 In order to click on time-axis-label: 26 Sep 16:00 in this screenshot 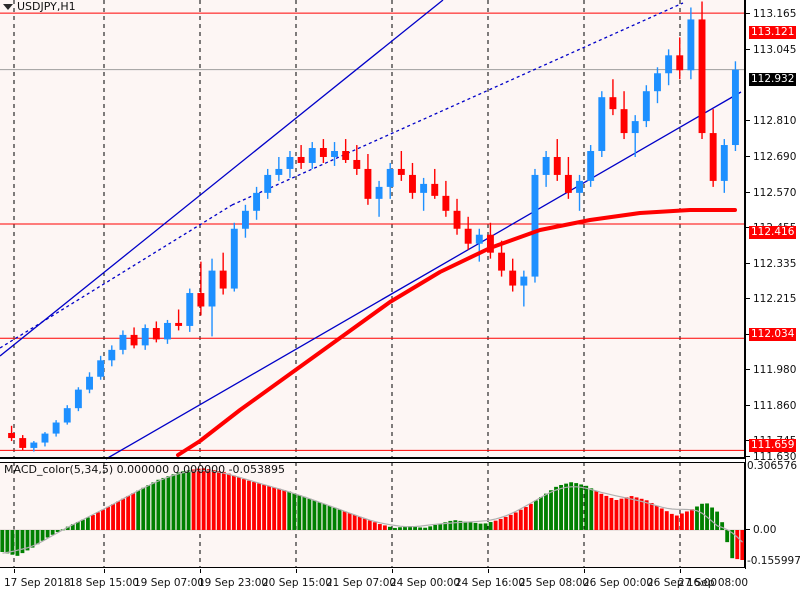, I will do `click(682, 583)`.